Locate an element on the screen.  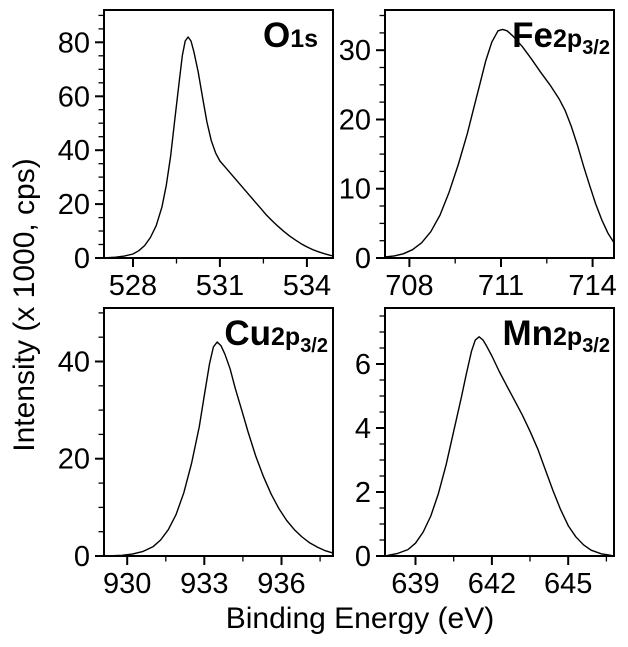
svg-text: 30 is located at coordinates (355, 51).